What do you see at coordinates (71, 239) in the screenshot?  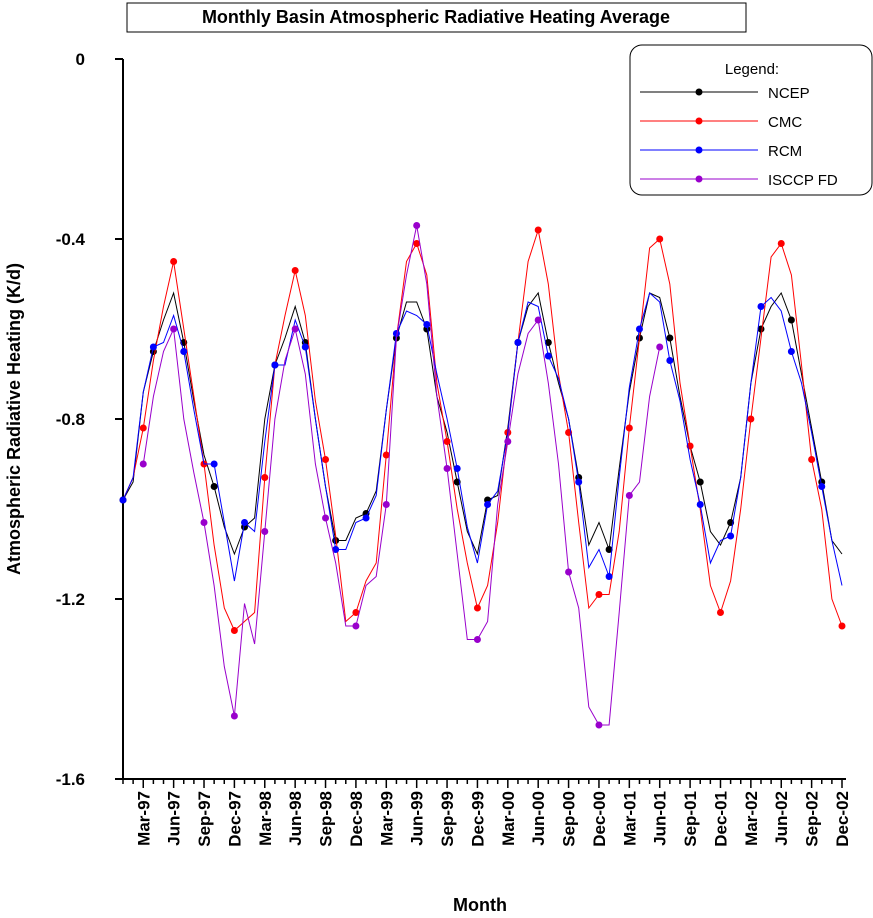 I see `y-tick-label: -0.4` at bounding box center [71, 239].